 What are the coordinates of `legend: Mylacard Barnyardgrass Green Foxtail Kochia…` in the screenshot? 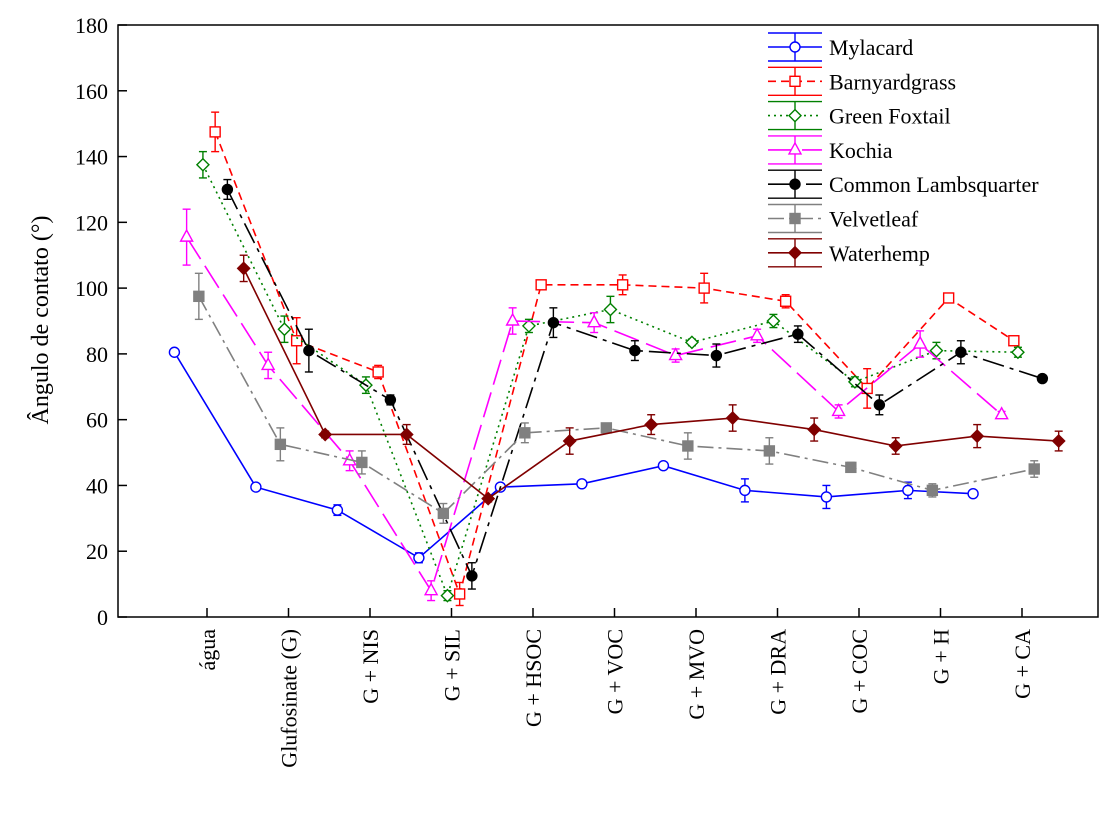 It's located at (903, 150).